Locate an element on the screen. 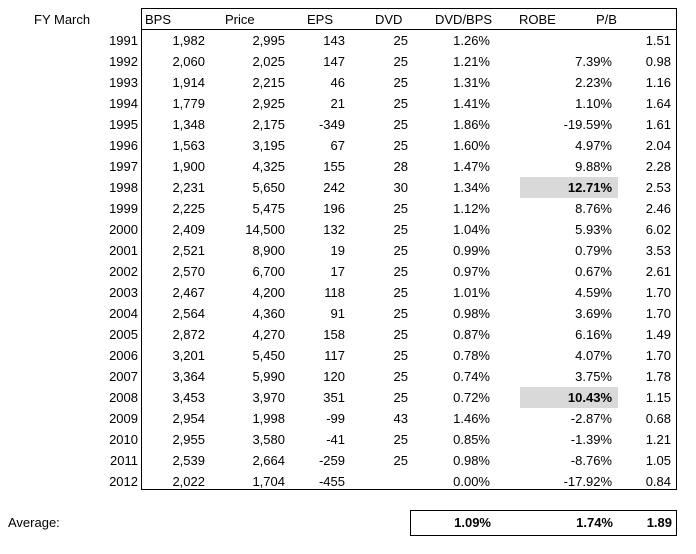  cell-pb: 0.84 is located at coordinates (658, 481).